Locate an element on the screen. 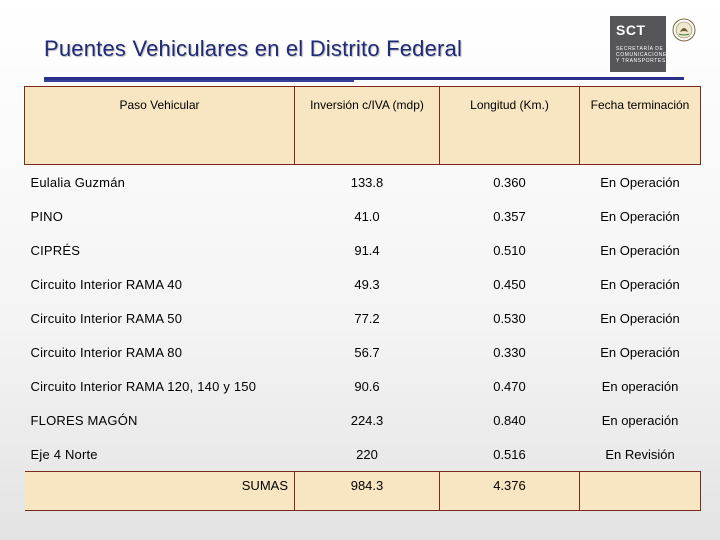 This screenshot has width=720, height=540. table-row: Eje 4 Norte 220 0.516 En Revisión is located at coordinates (363, 454).